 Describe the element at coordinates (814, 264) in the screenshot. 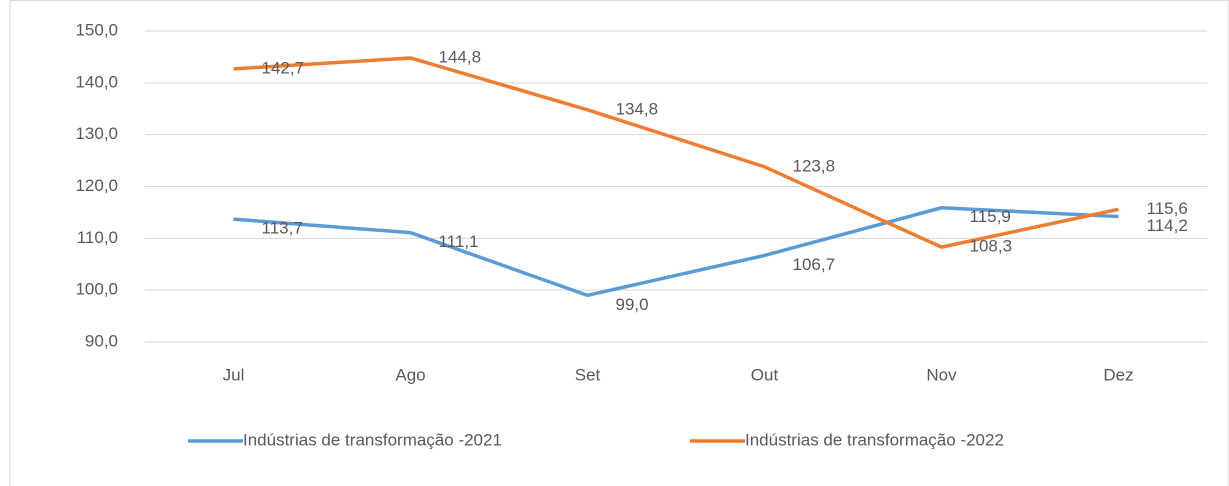

I see `data-label: 106,7` at that location.